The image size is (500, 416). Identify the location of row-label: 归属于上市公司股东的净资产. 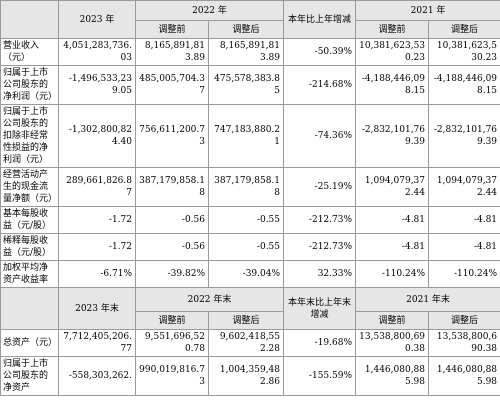
(29, 376).